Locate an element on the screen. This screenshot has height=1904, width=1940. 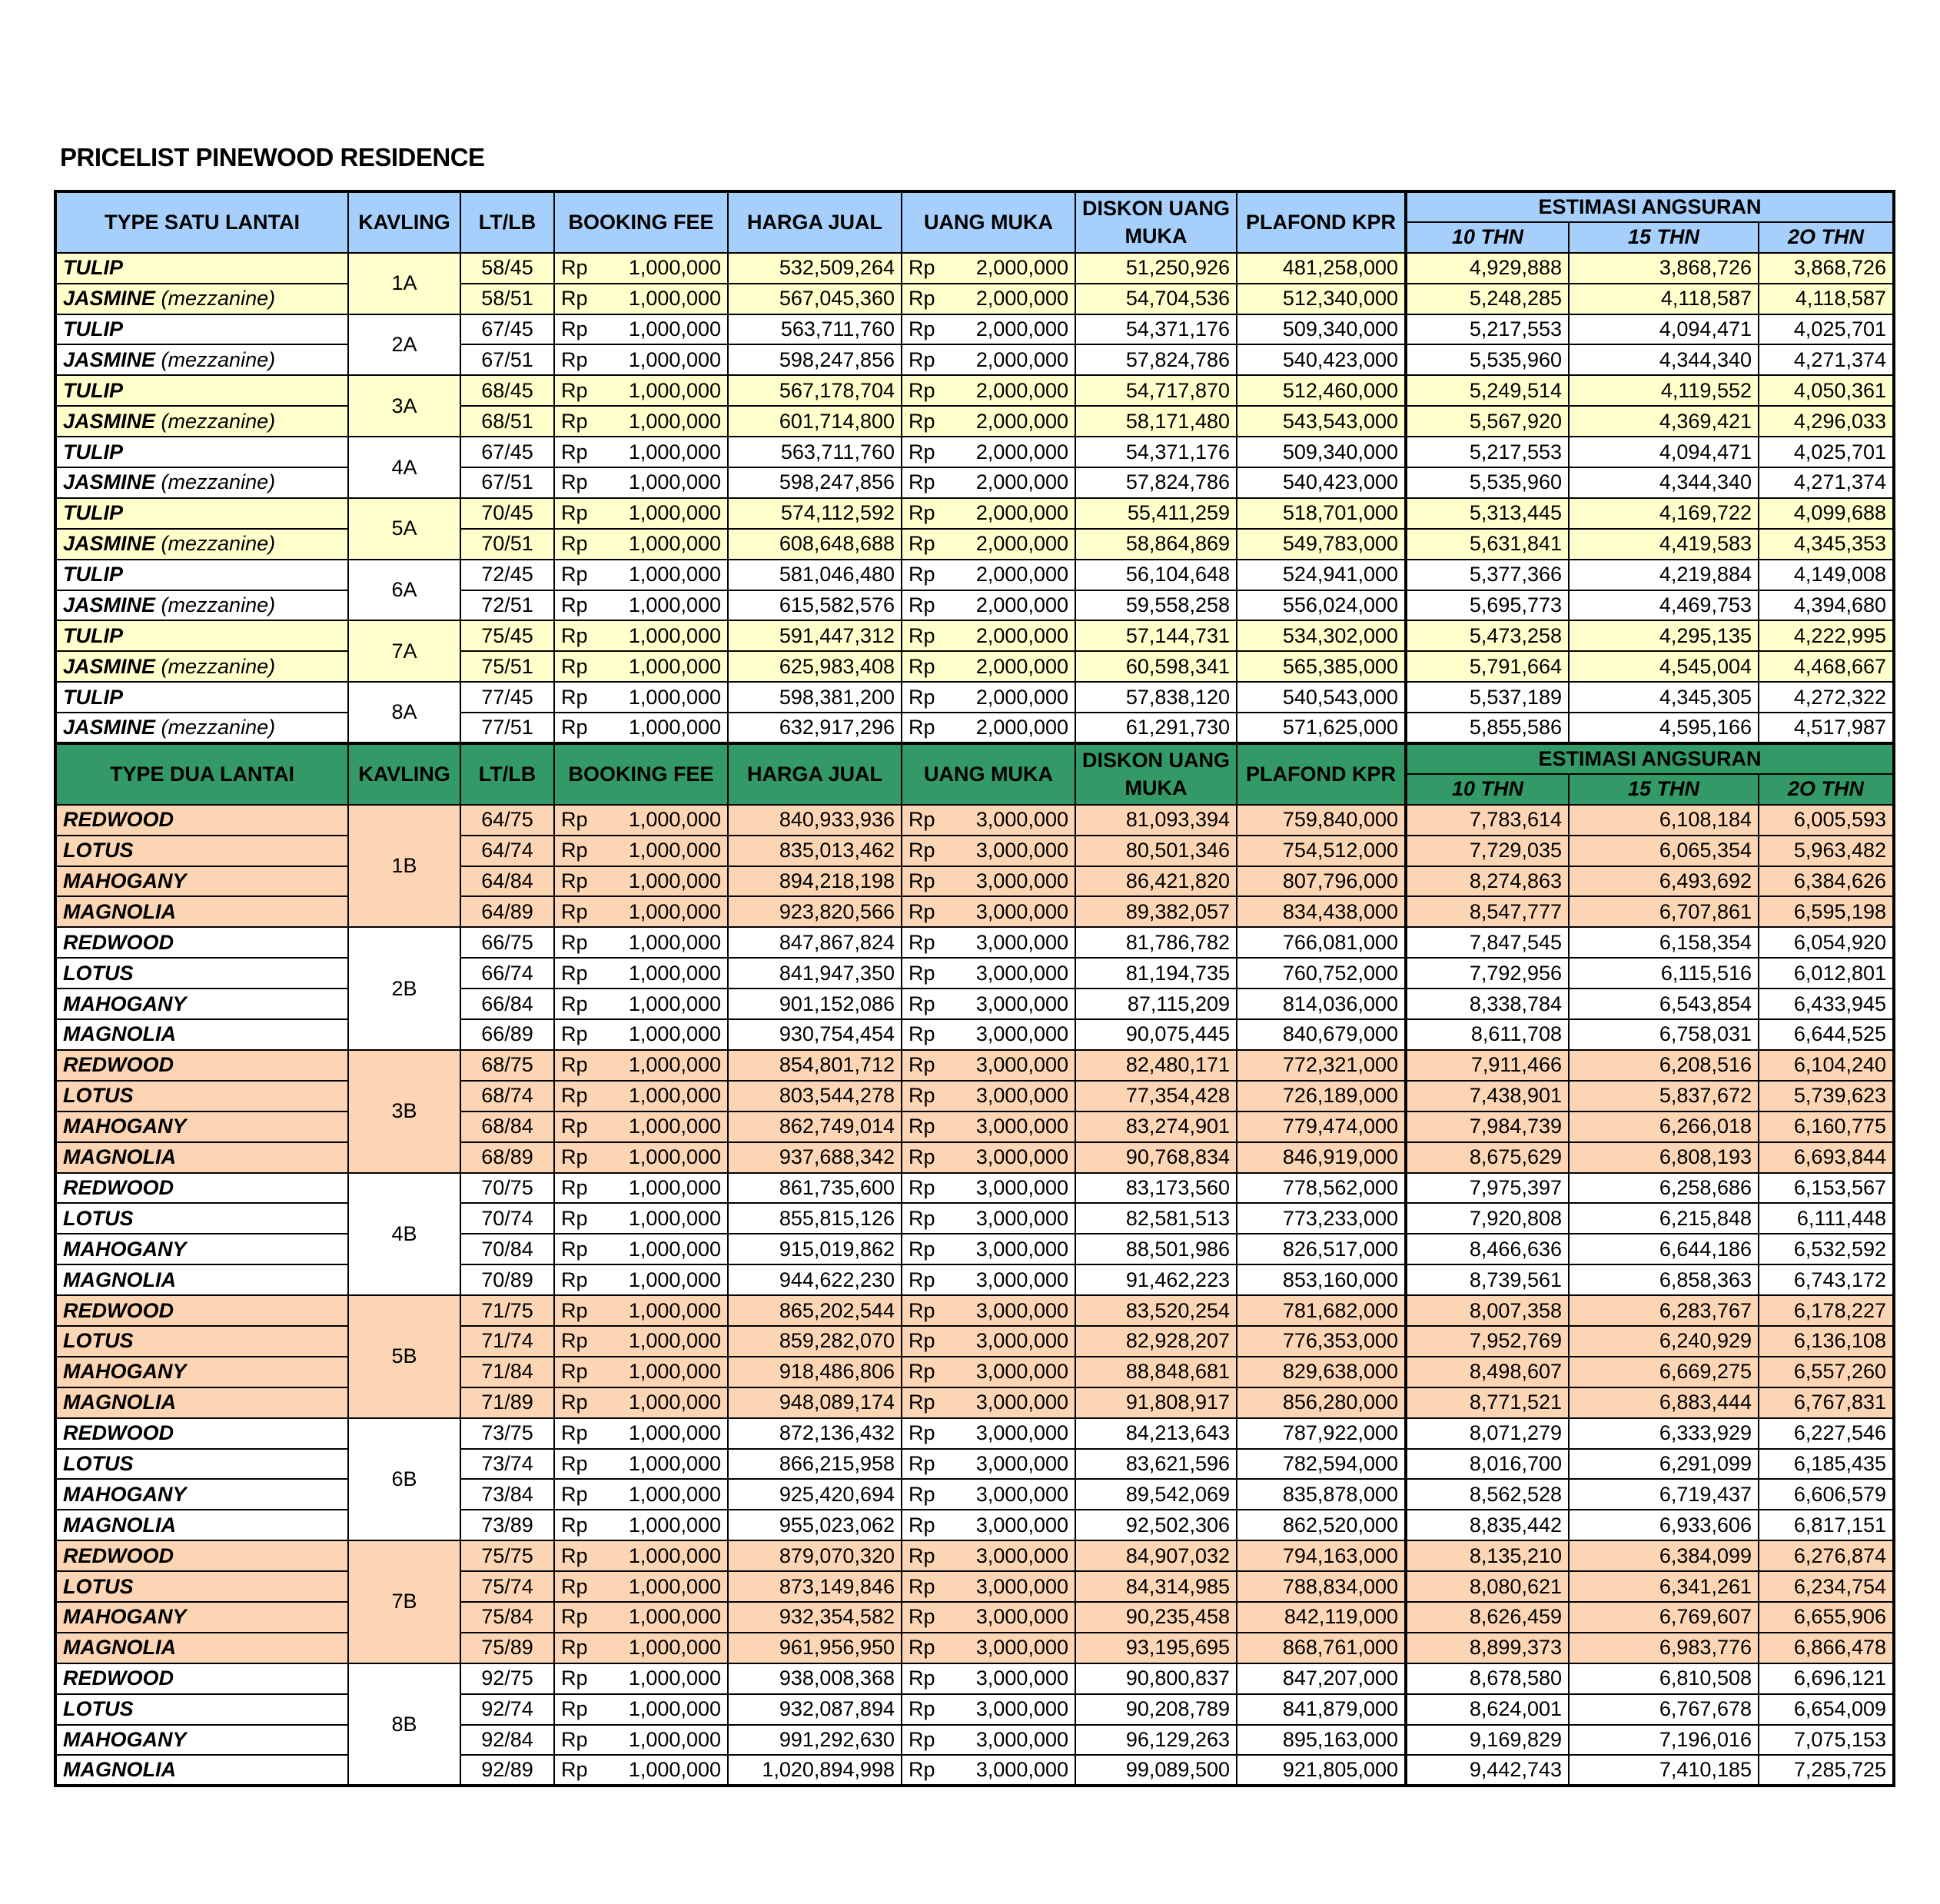
angsuran-20-thn-cell: 3,868,726 is located at coordinates (1826, 267).